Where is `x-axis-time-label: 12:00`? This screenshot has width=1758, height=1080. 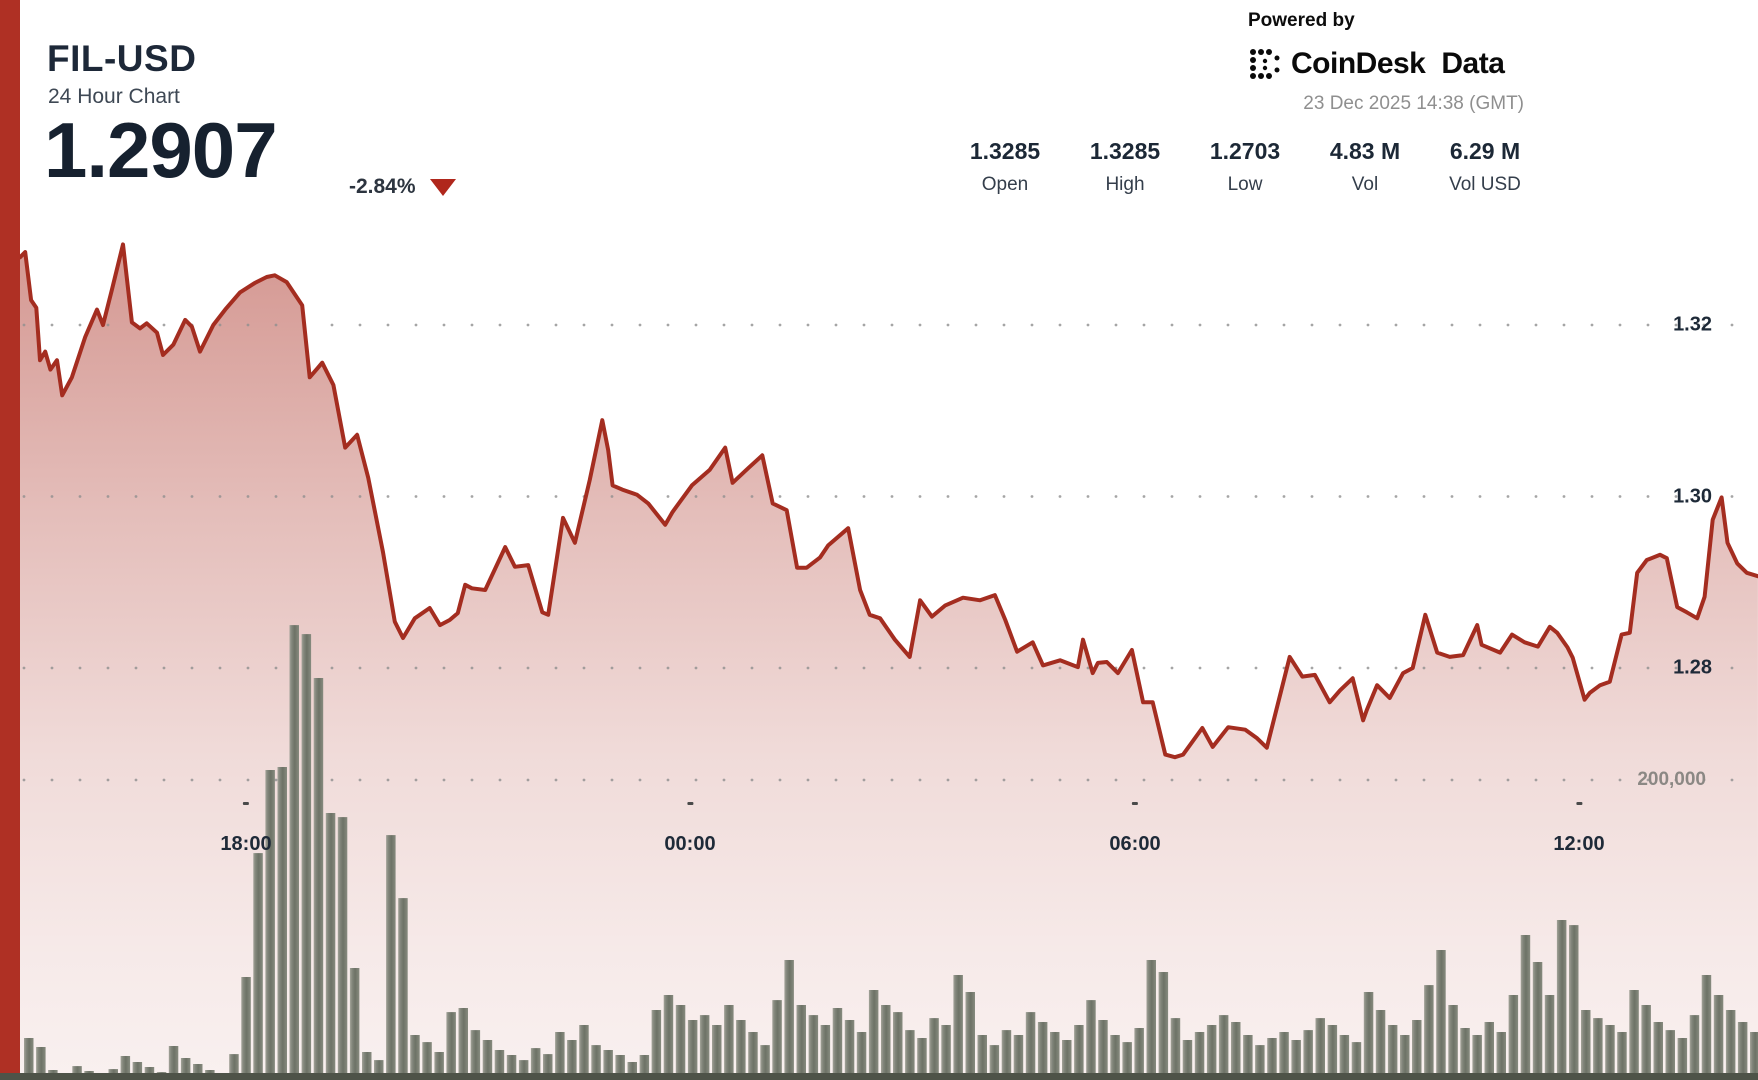 x-axis-time-label: 12:00 is located at coordinates (1579, 844).